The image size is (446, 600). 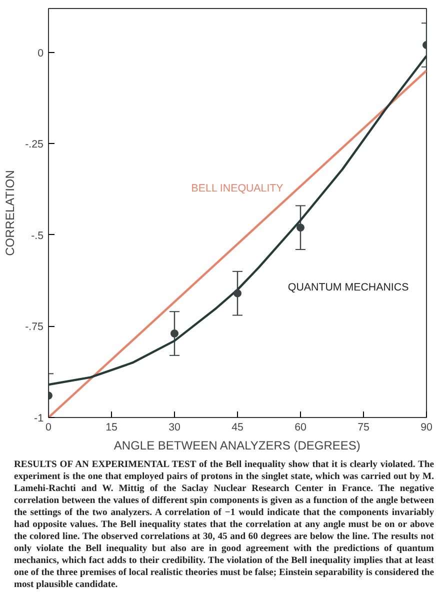 I want to click on y-tick-label: -.5, so click(x=37, y=236).